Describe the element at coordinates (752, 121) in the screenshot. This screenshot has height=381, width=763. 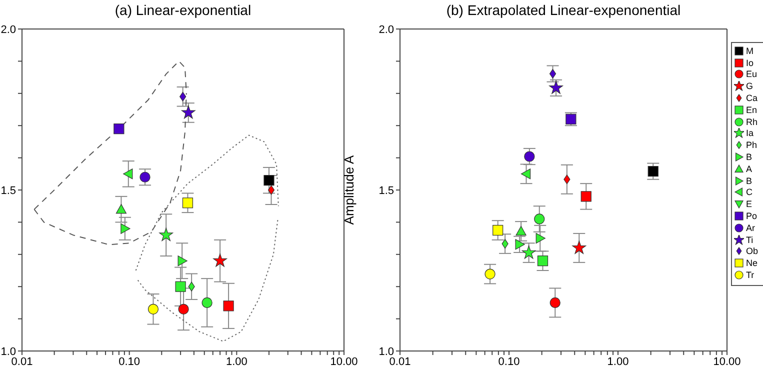
I see `legend-label: Rh` at that location.